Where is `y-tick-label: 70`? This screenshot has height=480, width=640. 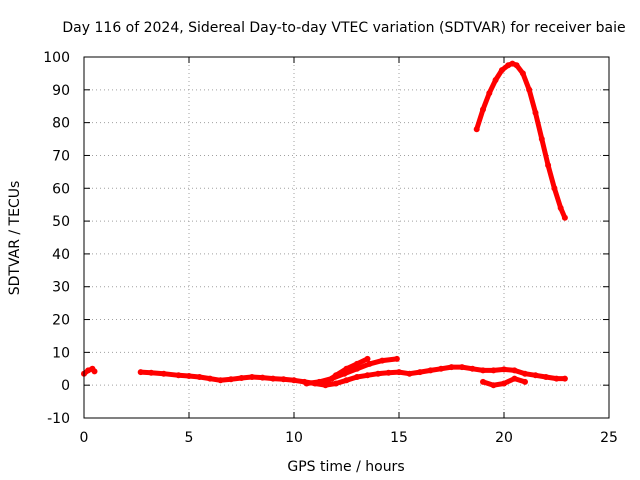 y-tick-label: 70 is located at coordinates (61, 156).